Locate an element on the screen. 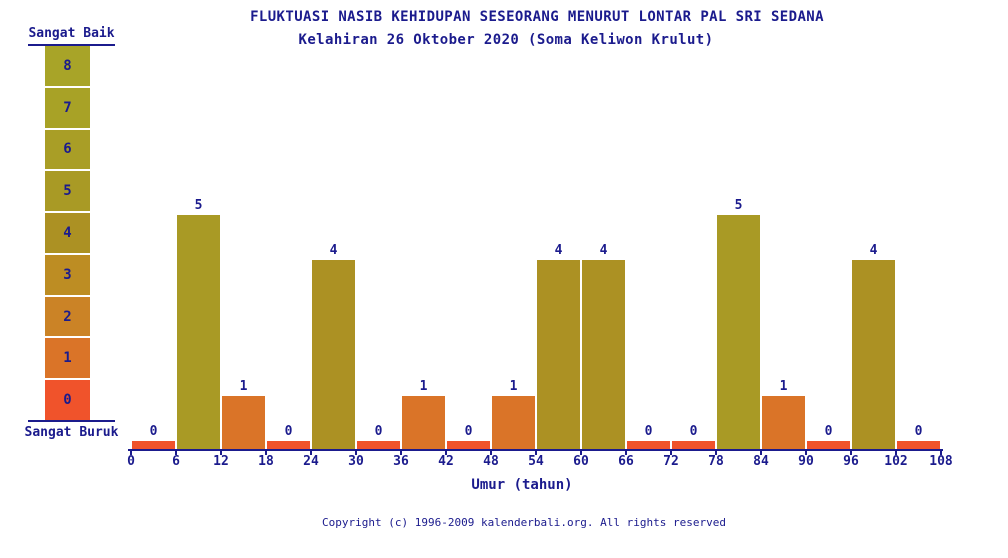 Image resolution: width=1008 pixels, height=558 pixels. legend-cell: 7 is located at coordinates (67, 107).